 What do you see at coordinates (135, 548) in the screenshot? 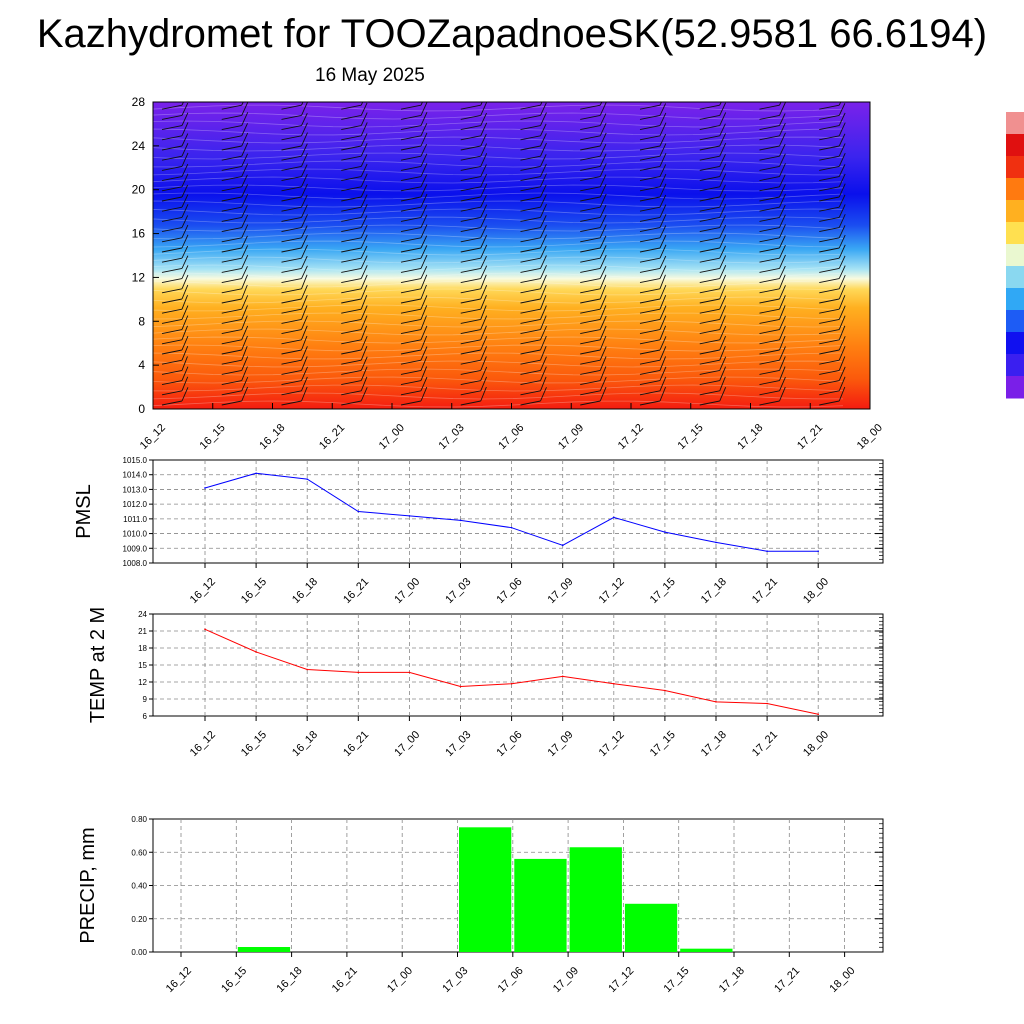
I see `pmsl-ytick-label: 1009.0` at bounding box center [135, 548].